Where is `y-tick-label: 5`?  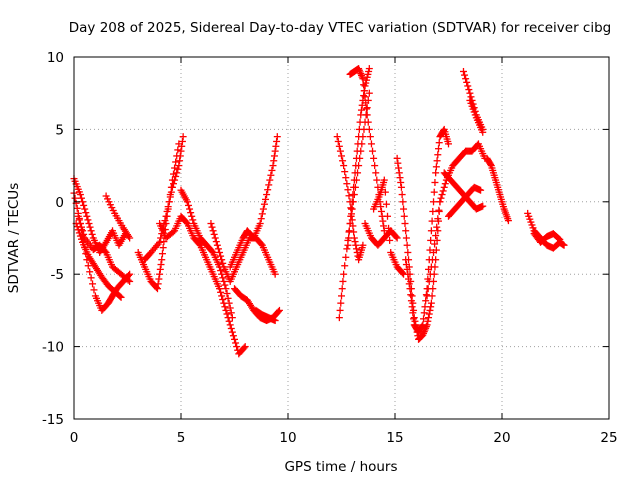 y-tick-label: 5 is located at coordinates (59, 130).